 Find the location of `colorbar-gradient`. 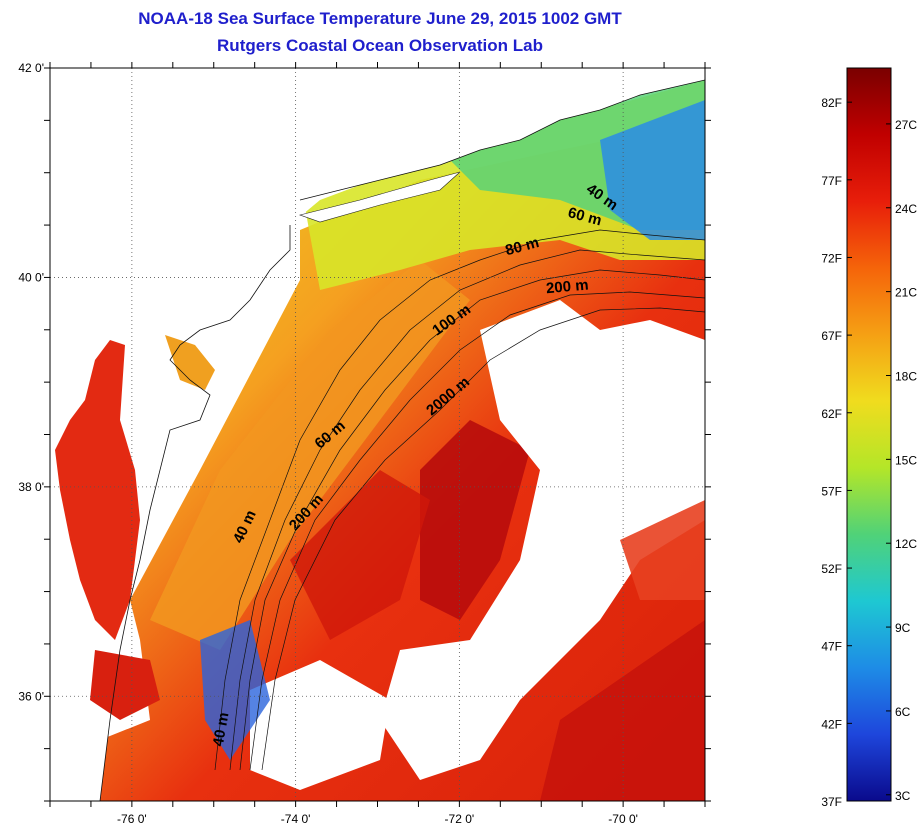

colorbar-gradient is located at coordinates (869, 434).